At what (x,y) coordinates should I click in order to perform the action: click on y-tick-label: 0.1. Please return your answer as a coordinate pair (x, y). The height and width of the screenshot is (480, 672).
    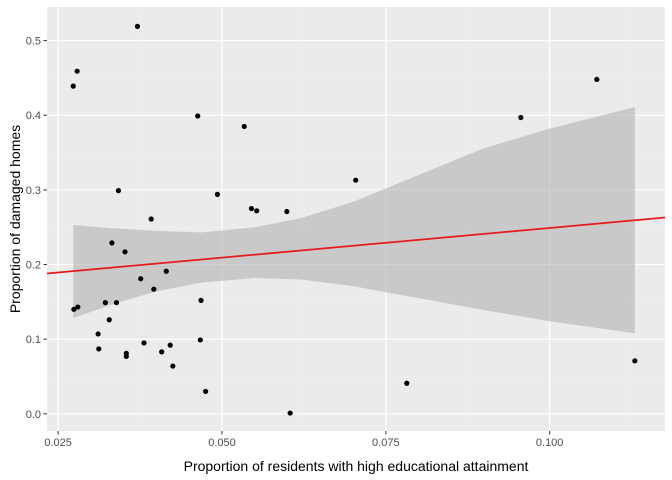
    Looking at the image, I should click on (33, 340).